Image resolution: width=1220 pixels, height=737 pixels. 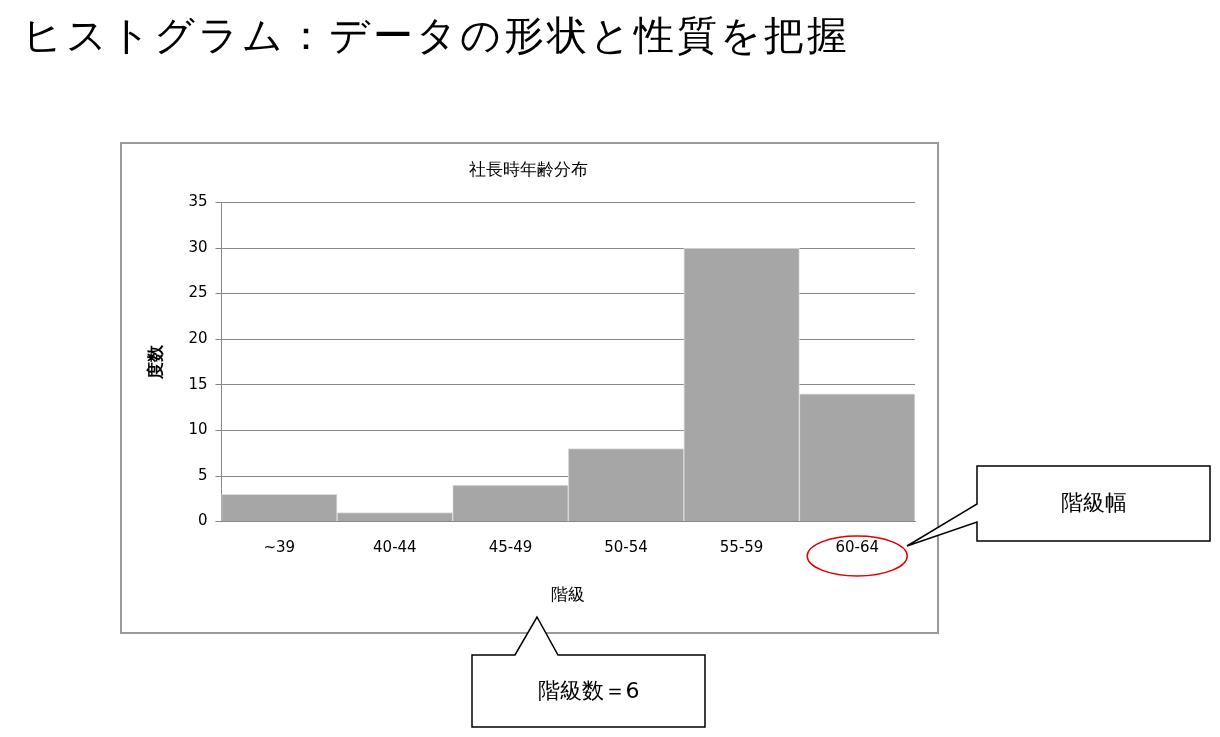 What do you see at coordinates (202, 520) in the screenshot?
I see `y-tick-label: 0` at bounding box center [202, 520].